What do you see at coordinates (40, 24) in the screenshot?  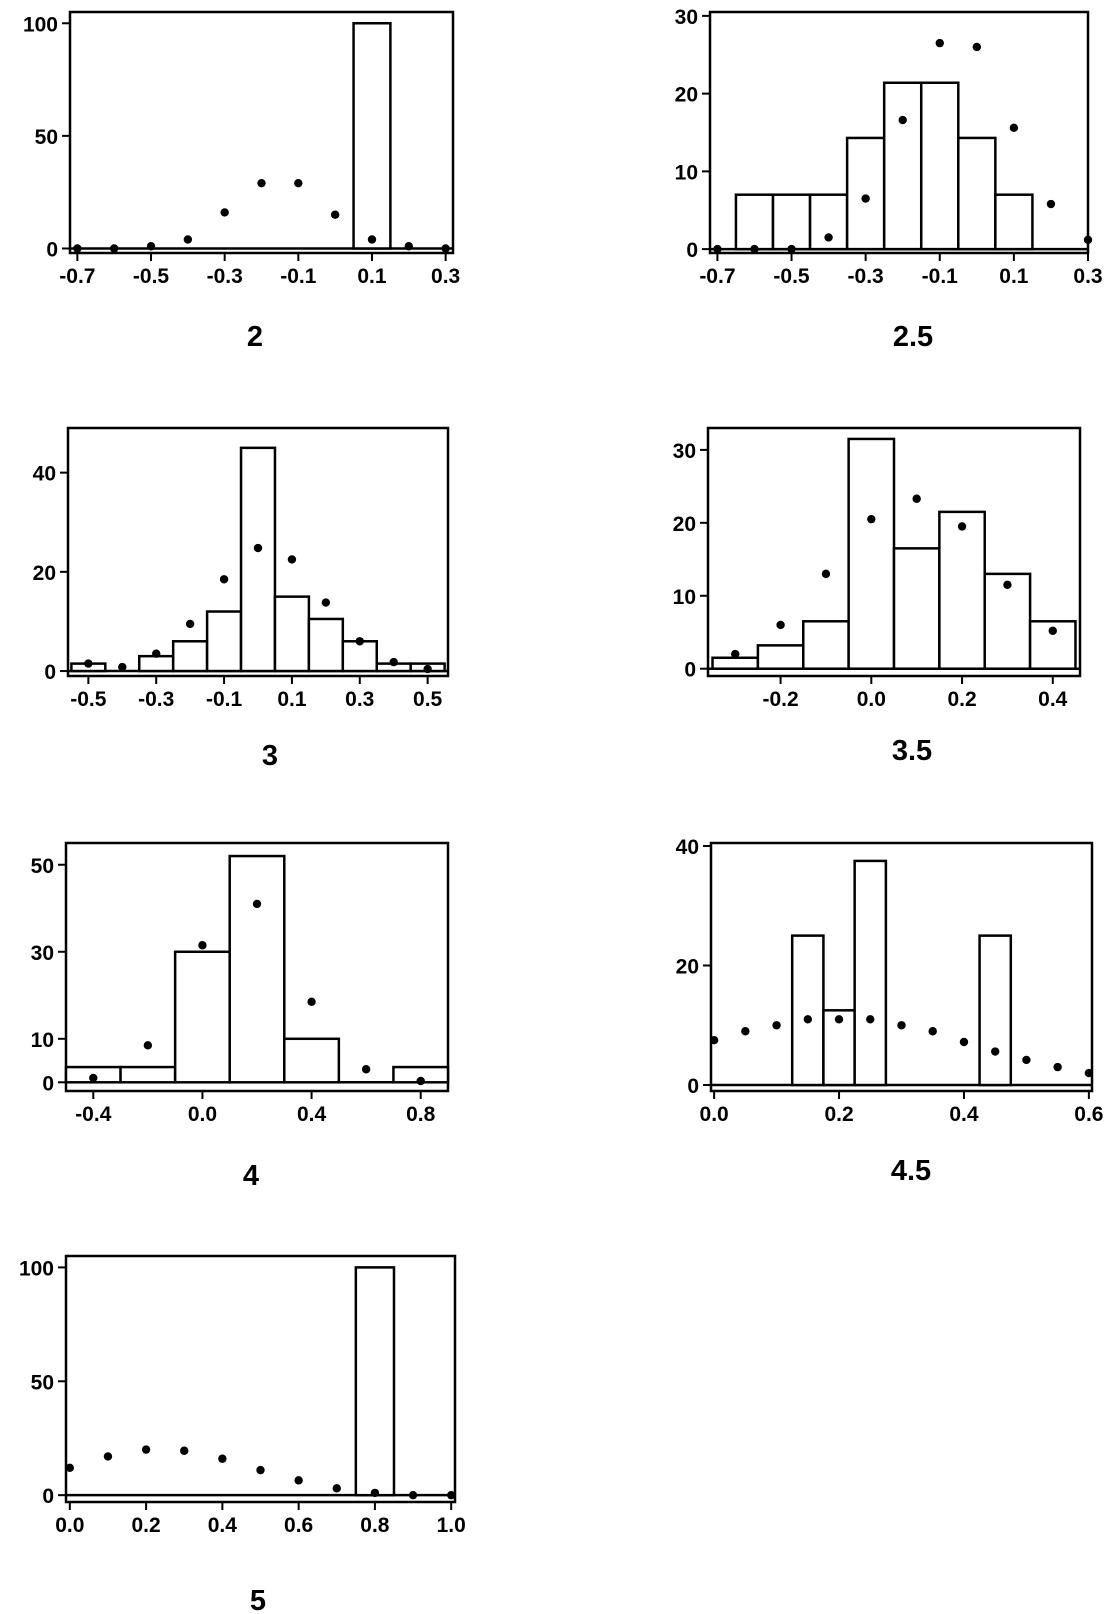 I see `y-tick-label: 100` at bounding box center [40, 24].